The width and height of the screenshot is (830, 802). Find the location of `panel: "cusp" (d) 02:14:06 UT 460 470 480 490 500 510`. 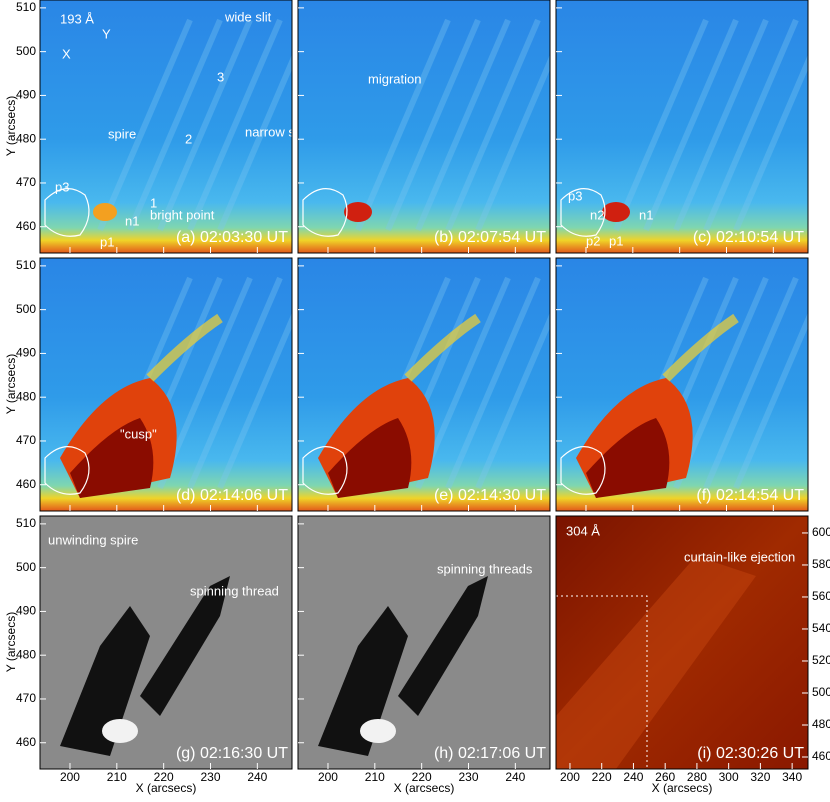

panel: "cusp" (d) 02:14:06 UT 460 470 480 490 500 510 is located at coordinates (154, 384).